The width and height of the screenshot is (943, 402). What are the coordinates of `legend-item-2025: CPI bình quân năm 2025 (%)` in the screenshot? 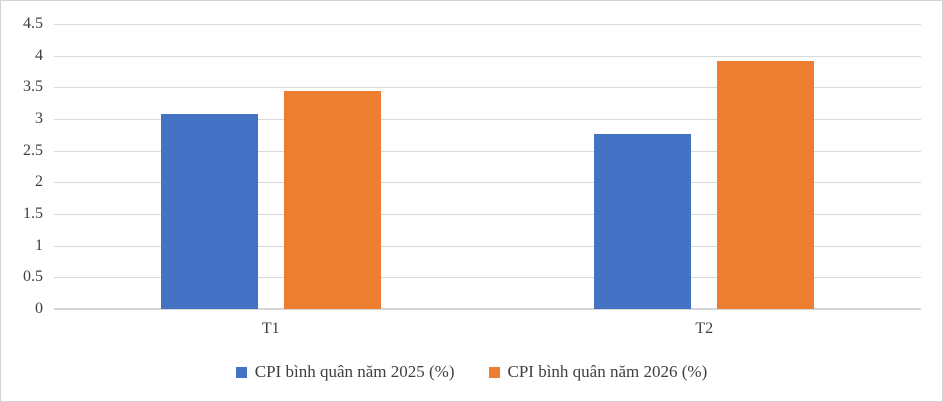 It's located at (345, 372).